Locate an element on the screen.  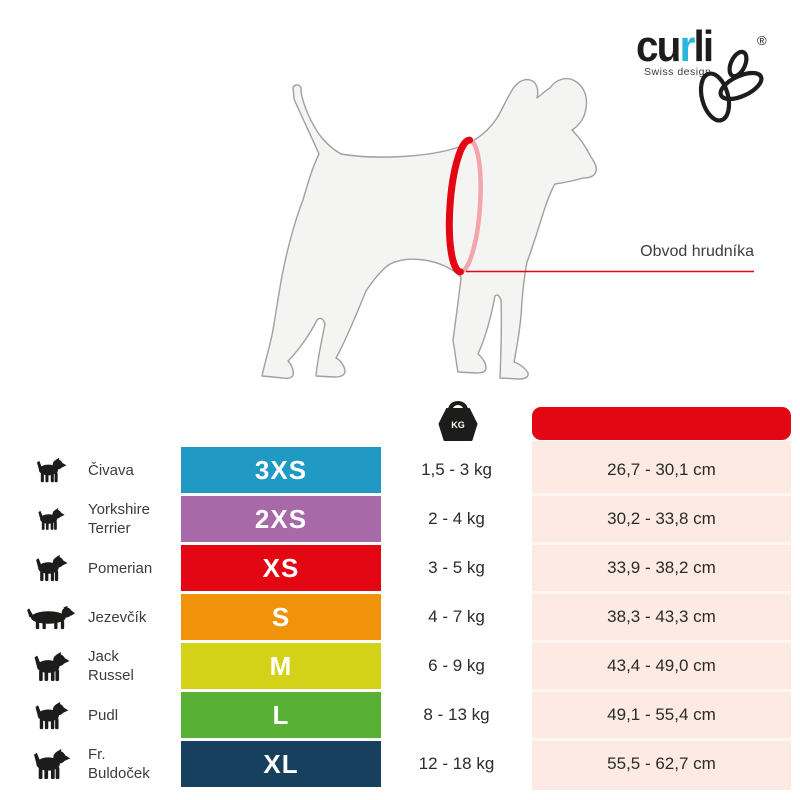
size-bar-2xs: 2XS is located at coordinates (281, 519).